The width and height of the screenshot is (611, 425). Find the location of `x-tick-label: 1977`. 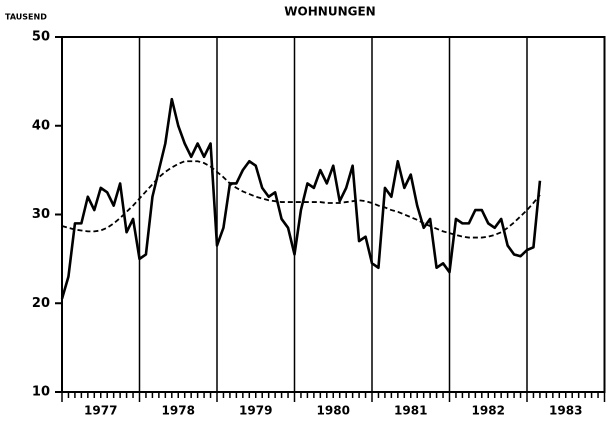

x-tick-label: 1977 is located at coordinates (100, 411).